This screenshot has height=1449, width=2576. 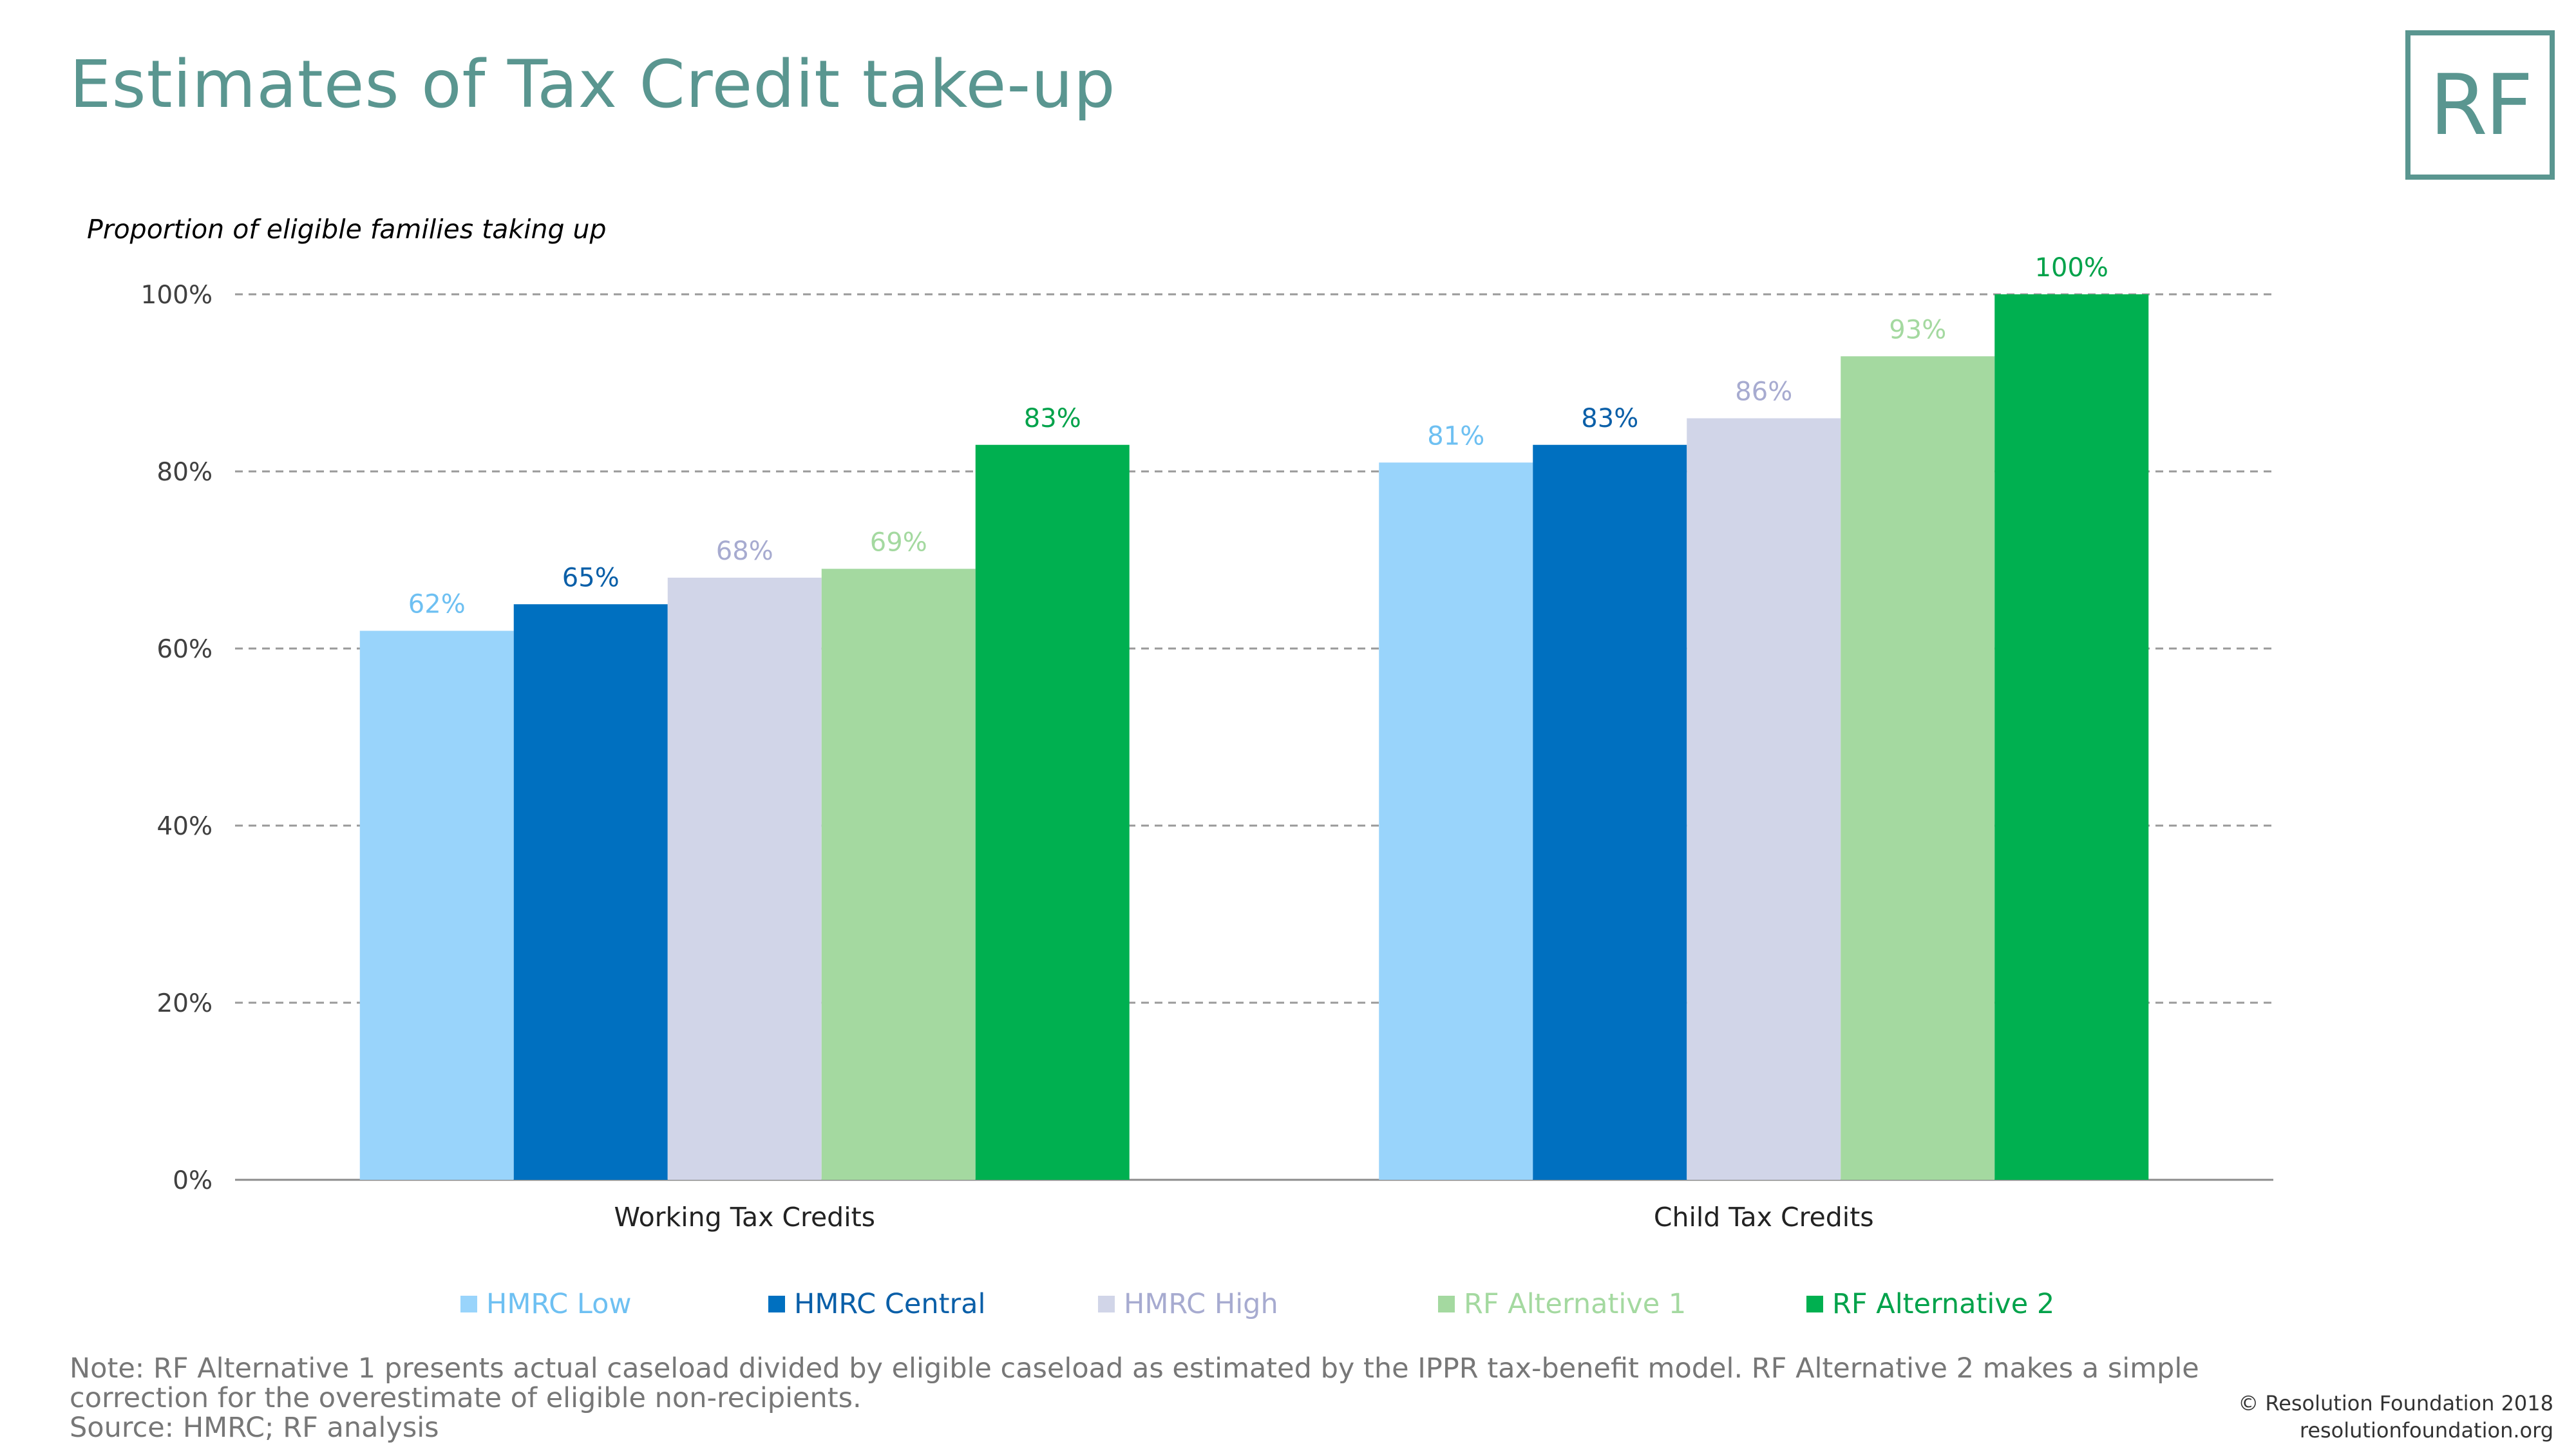 I want to click on legend-item: HMRC Low, so click(x=546, y=1304).